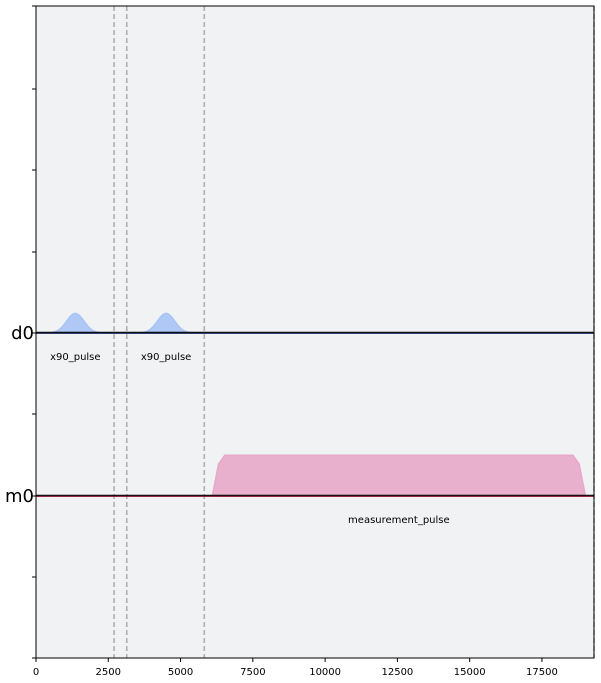  What do you see at coordinates (295, 668) in the screenshot?
I see `x-axis: 0 2500 5000 7500 10000 12500 15000 17500` at bounding box center [295, 668].